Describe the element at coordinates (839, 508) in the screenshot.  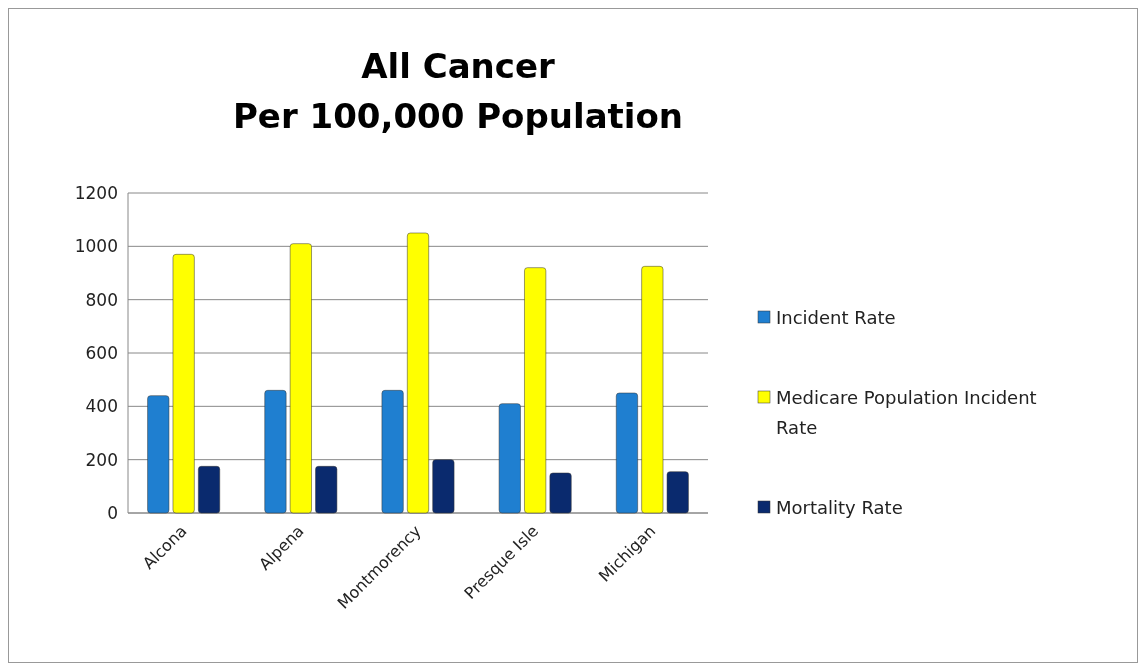
I see `legend-label: Mortality Rate` at that location.